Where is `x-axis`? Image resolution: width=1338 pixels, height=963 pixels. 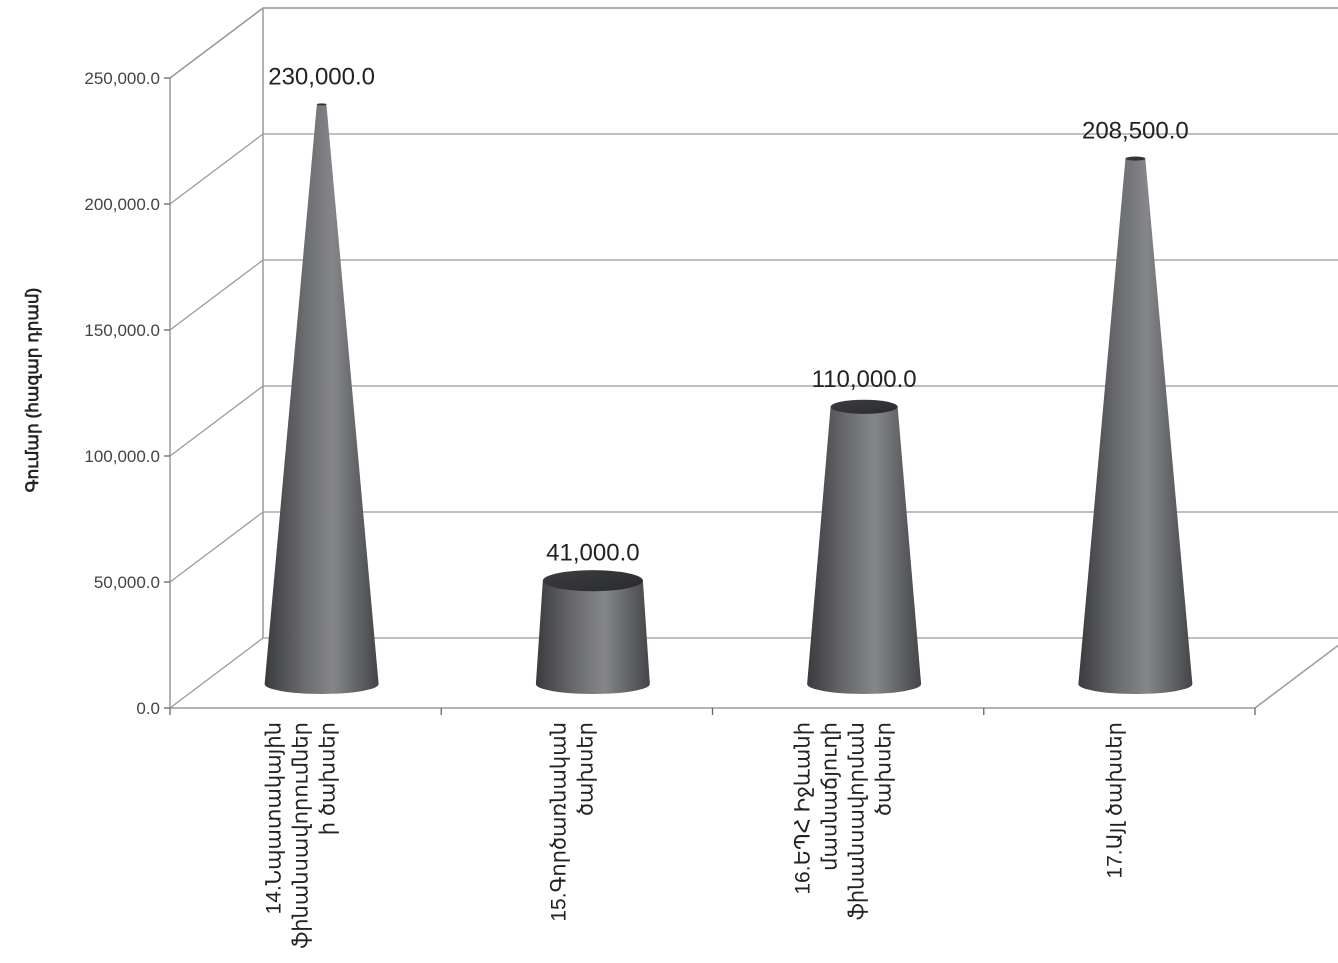
x-axis is located at coordinates (712, 711).